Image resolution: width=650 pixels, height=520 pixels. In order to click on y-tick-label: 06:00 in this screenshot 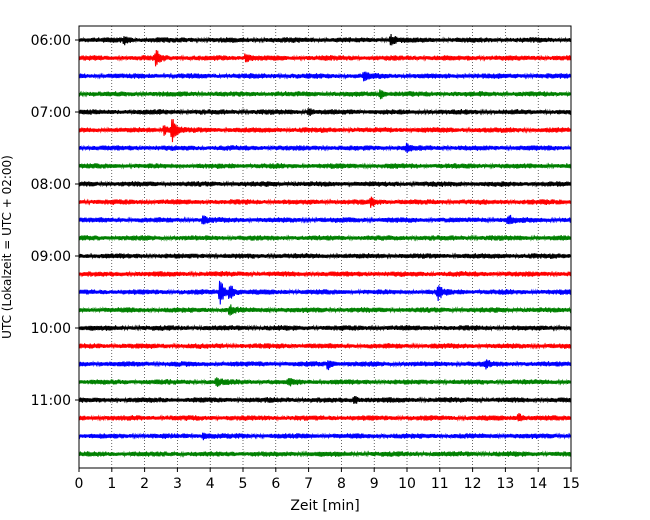, I will do `click(51, 41)`.